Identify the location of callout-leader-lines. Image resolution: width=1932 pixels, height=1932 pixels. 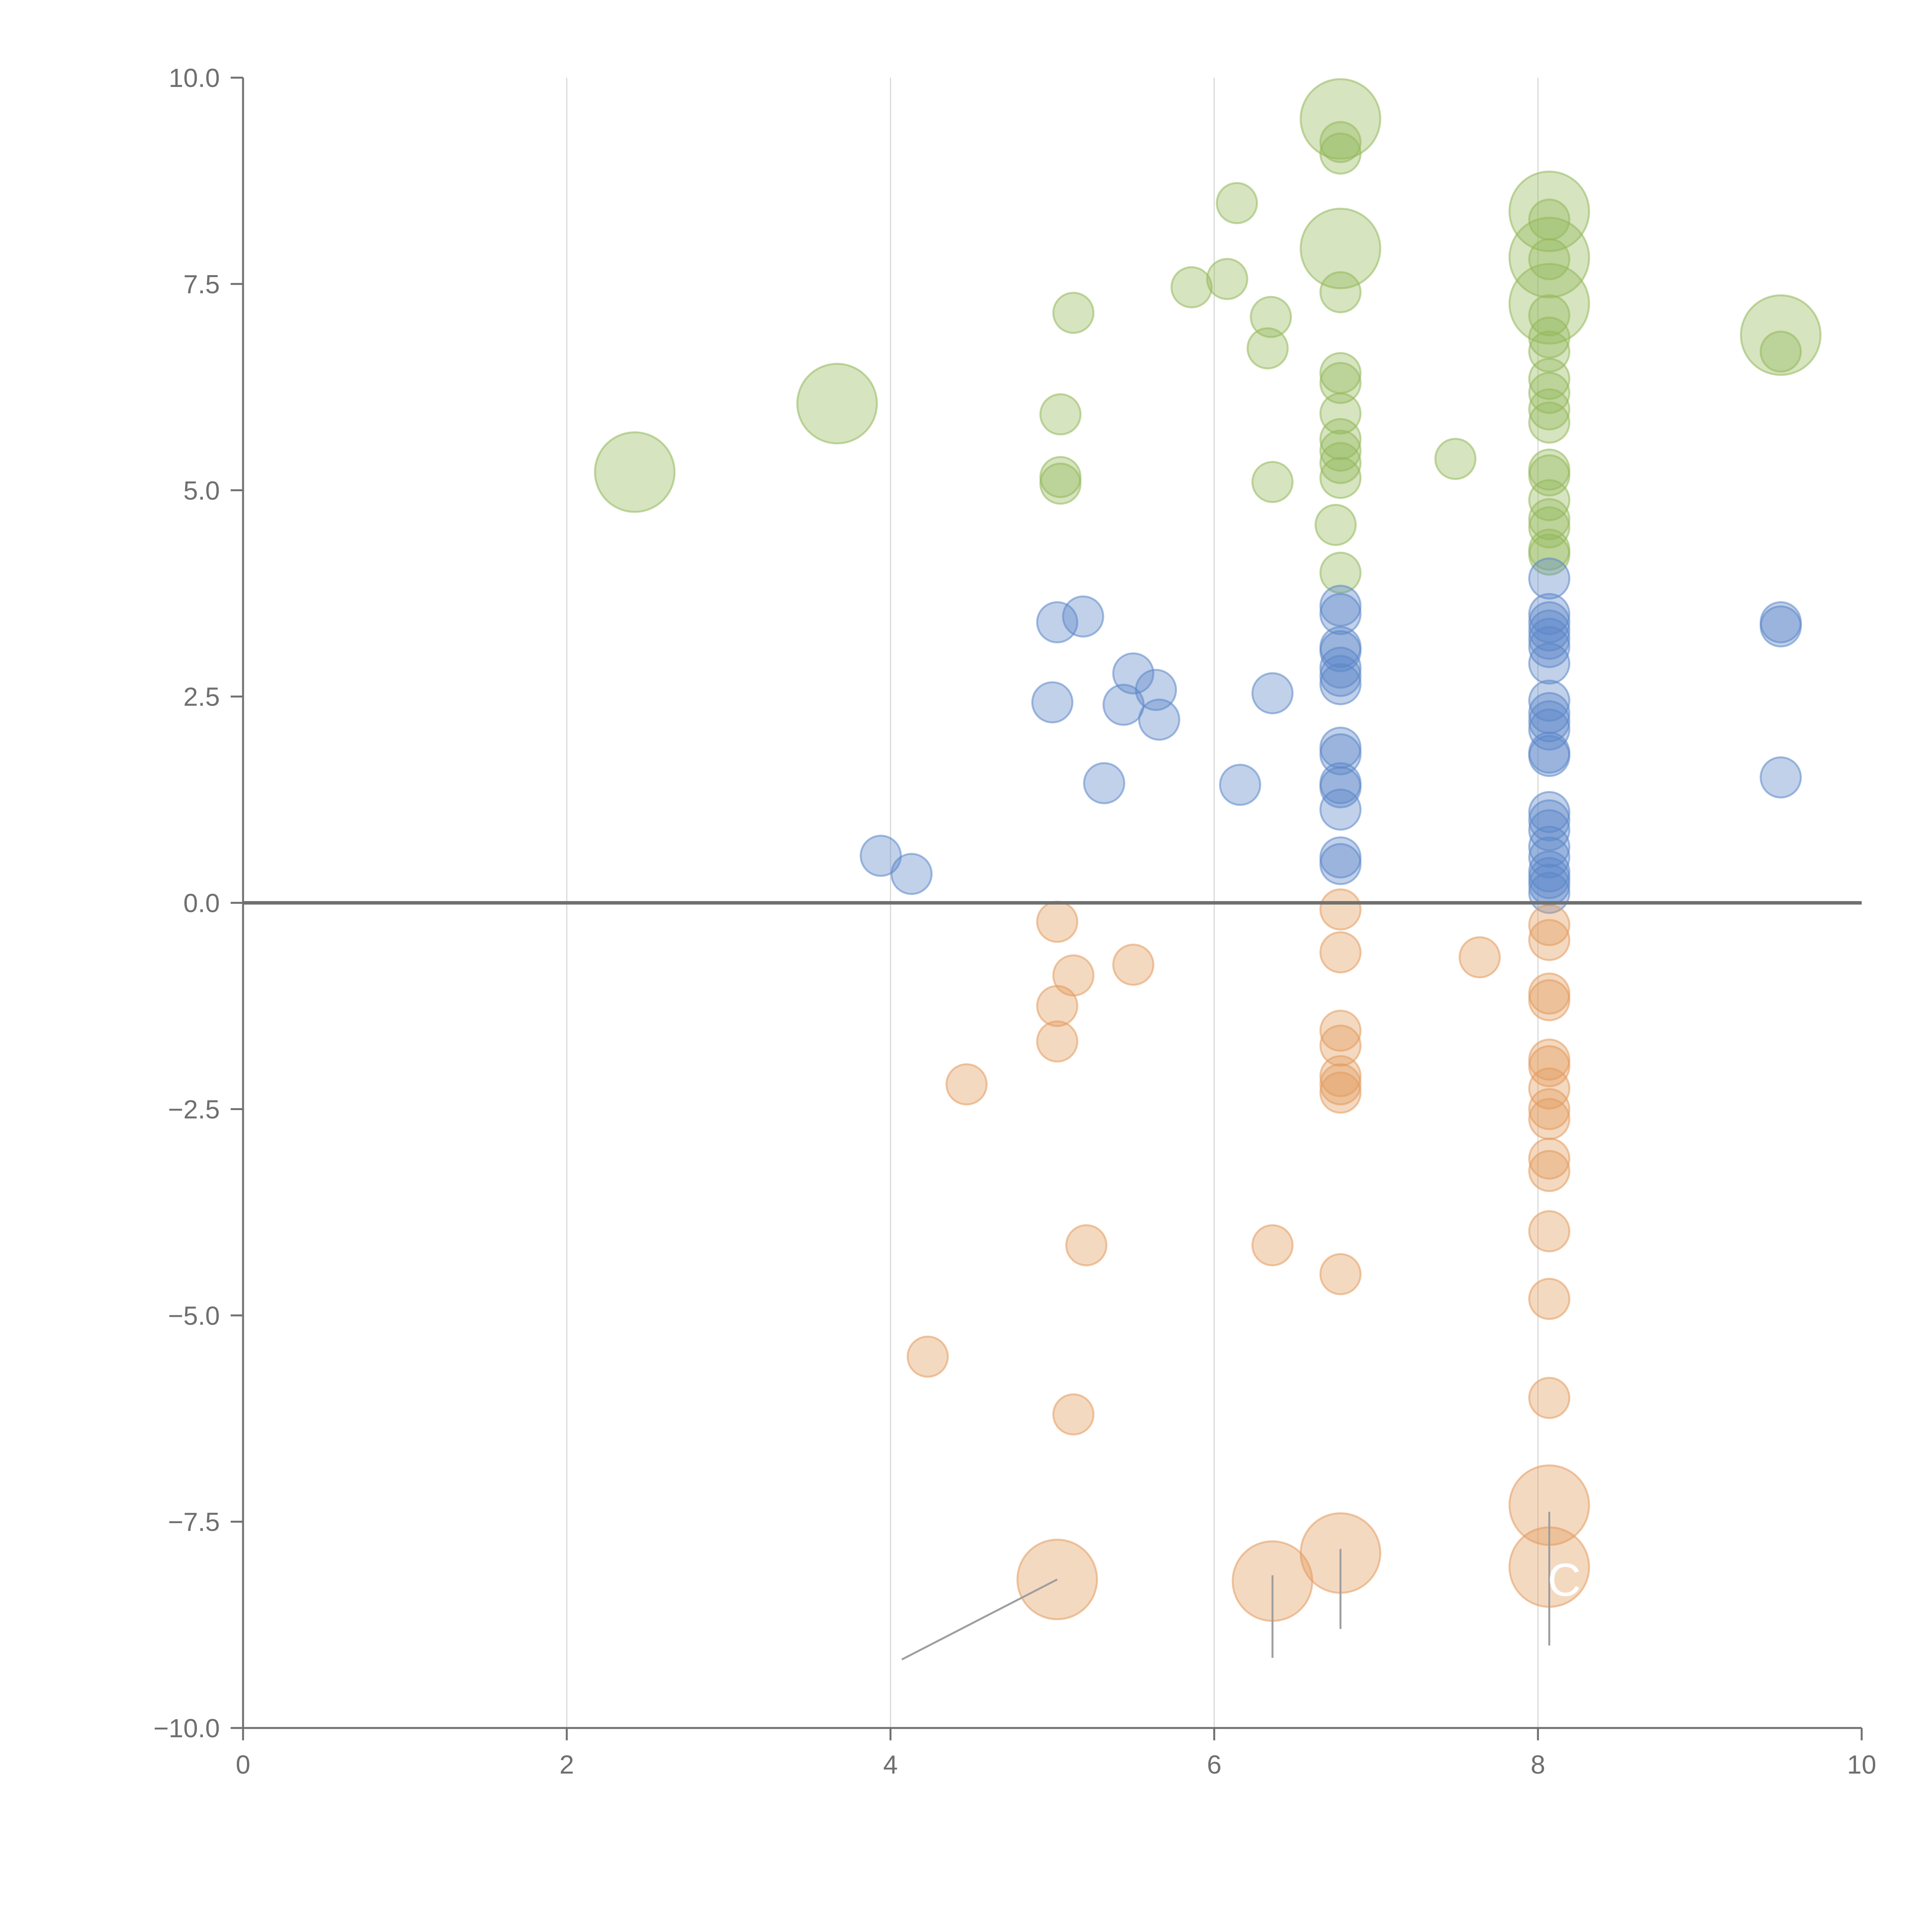
(1226, 1586).